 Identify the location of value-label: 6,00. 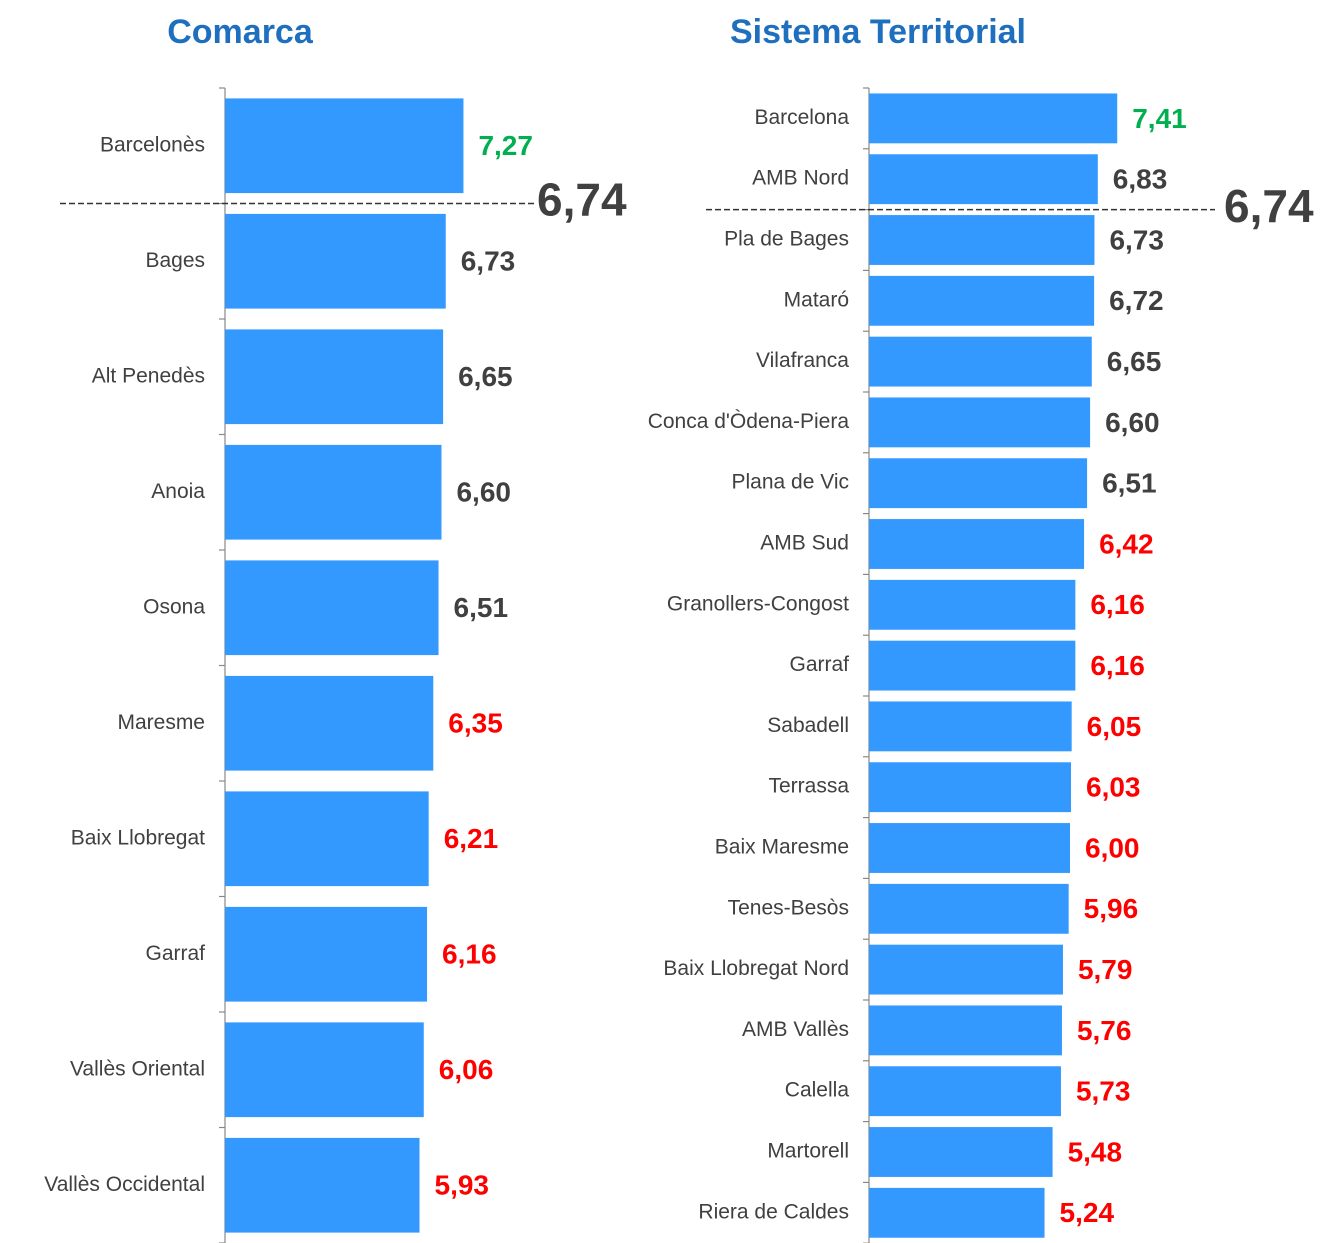
(1112, 847).